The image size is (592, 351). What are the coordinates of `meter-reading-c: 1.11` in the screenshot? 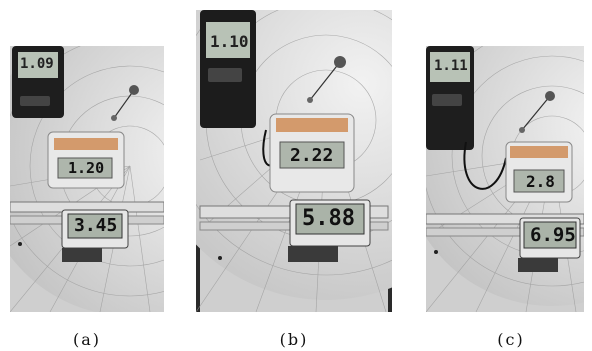 It's located at (451, 66).